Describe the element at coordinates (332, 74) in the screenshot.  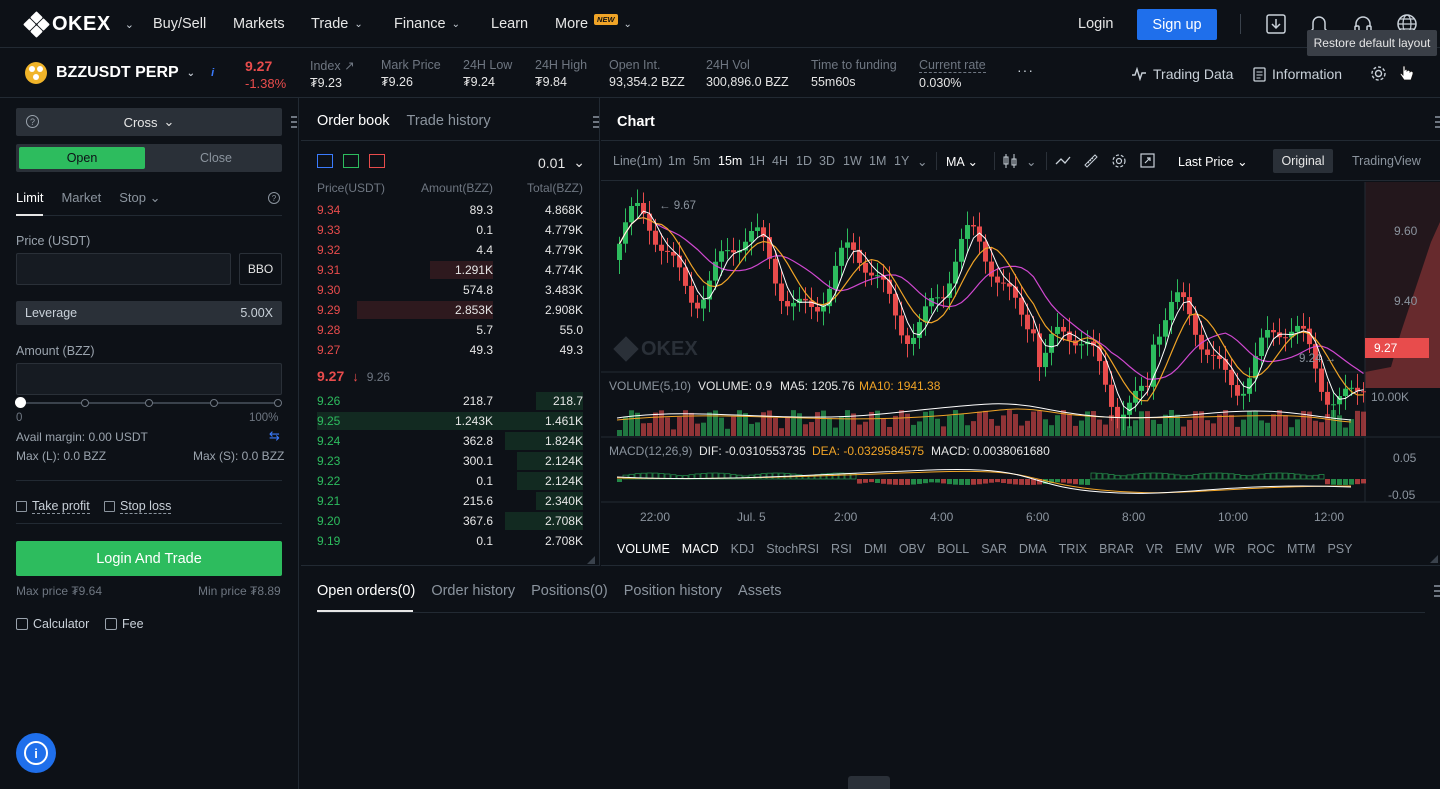
I see `stat-index: Index ↗ ₮9.23` at that location.